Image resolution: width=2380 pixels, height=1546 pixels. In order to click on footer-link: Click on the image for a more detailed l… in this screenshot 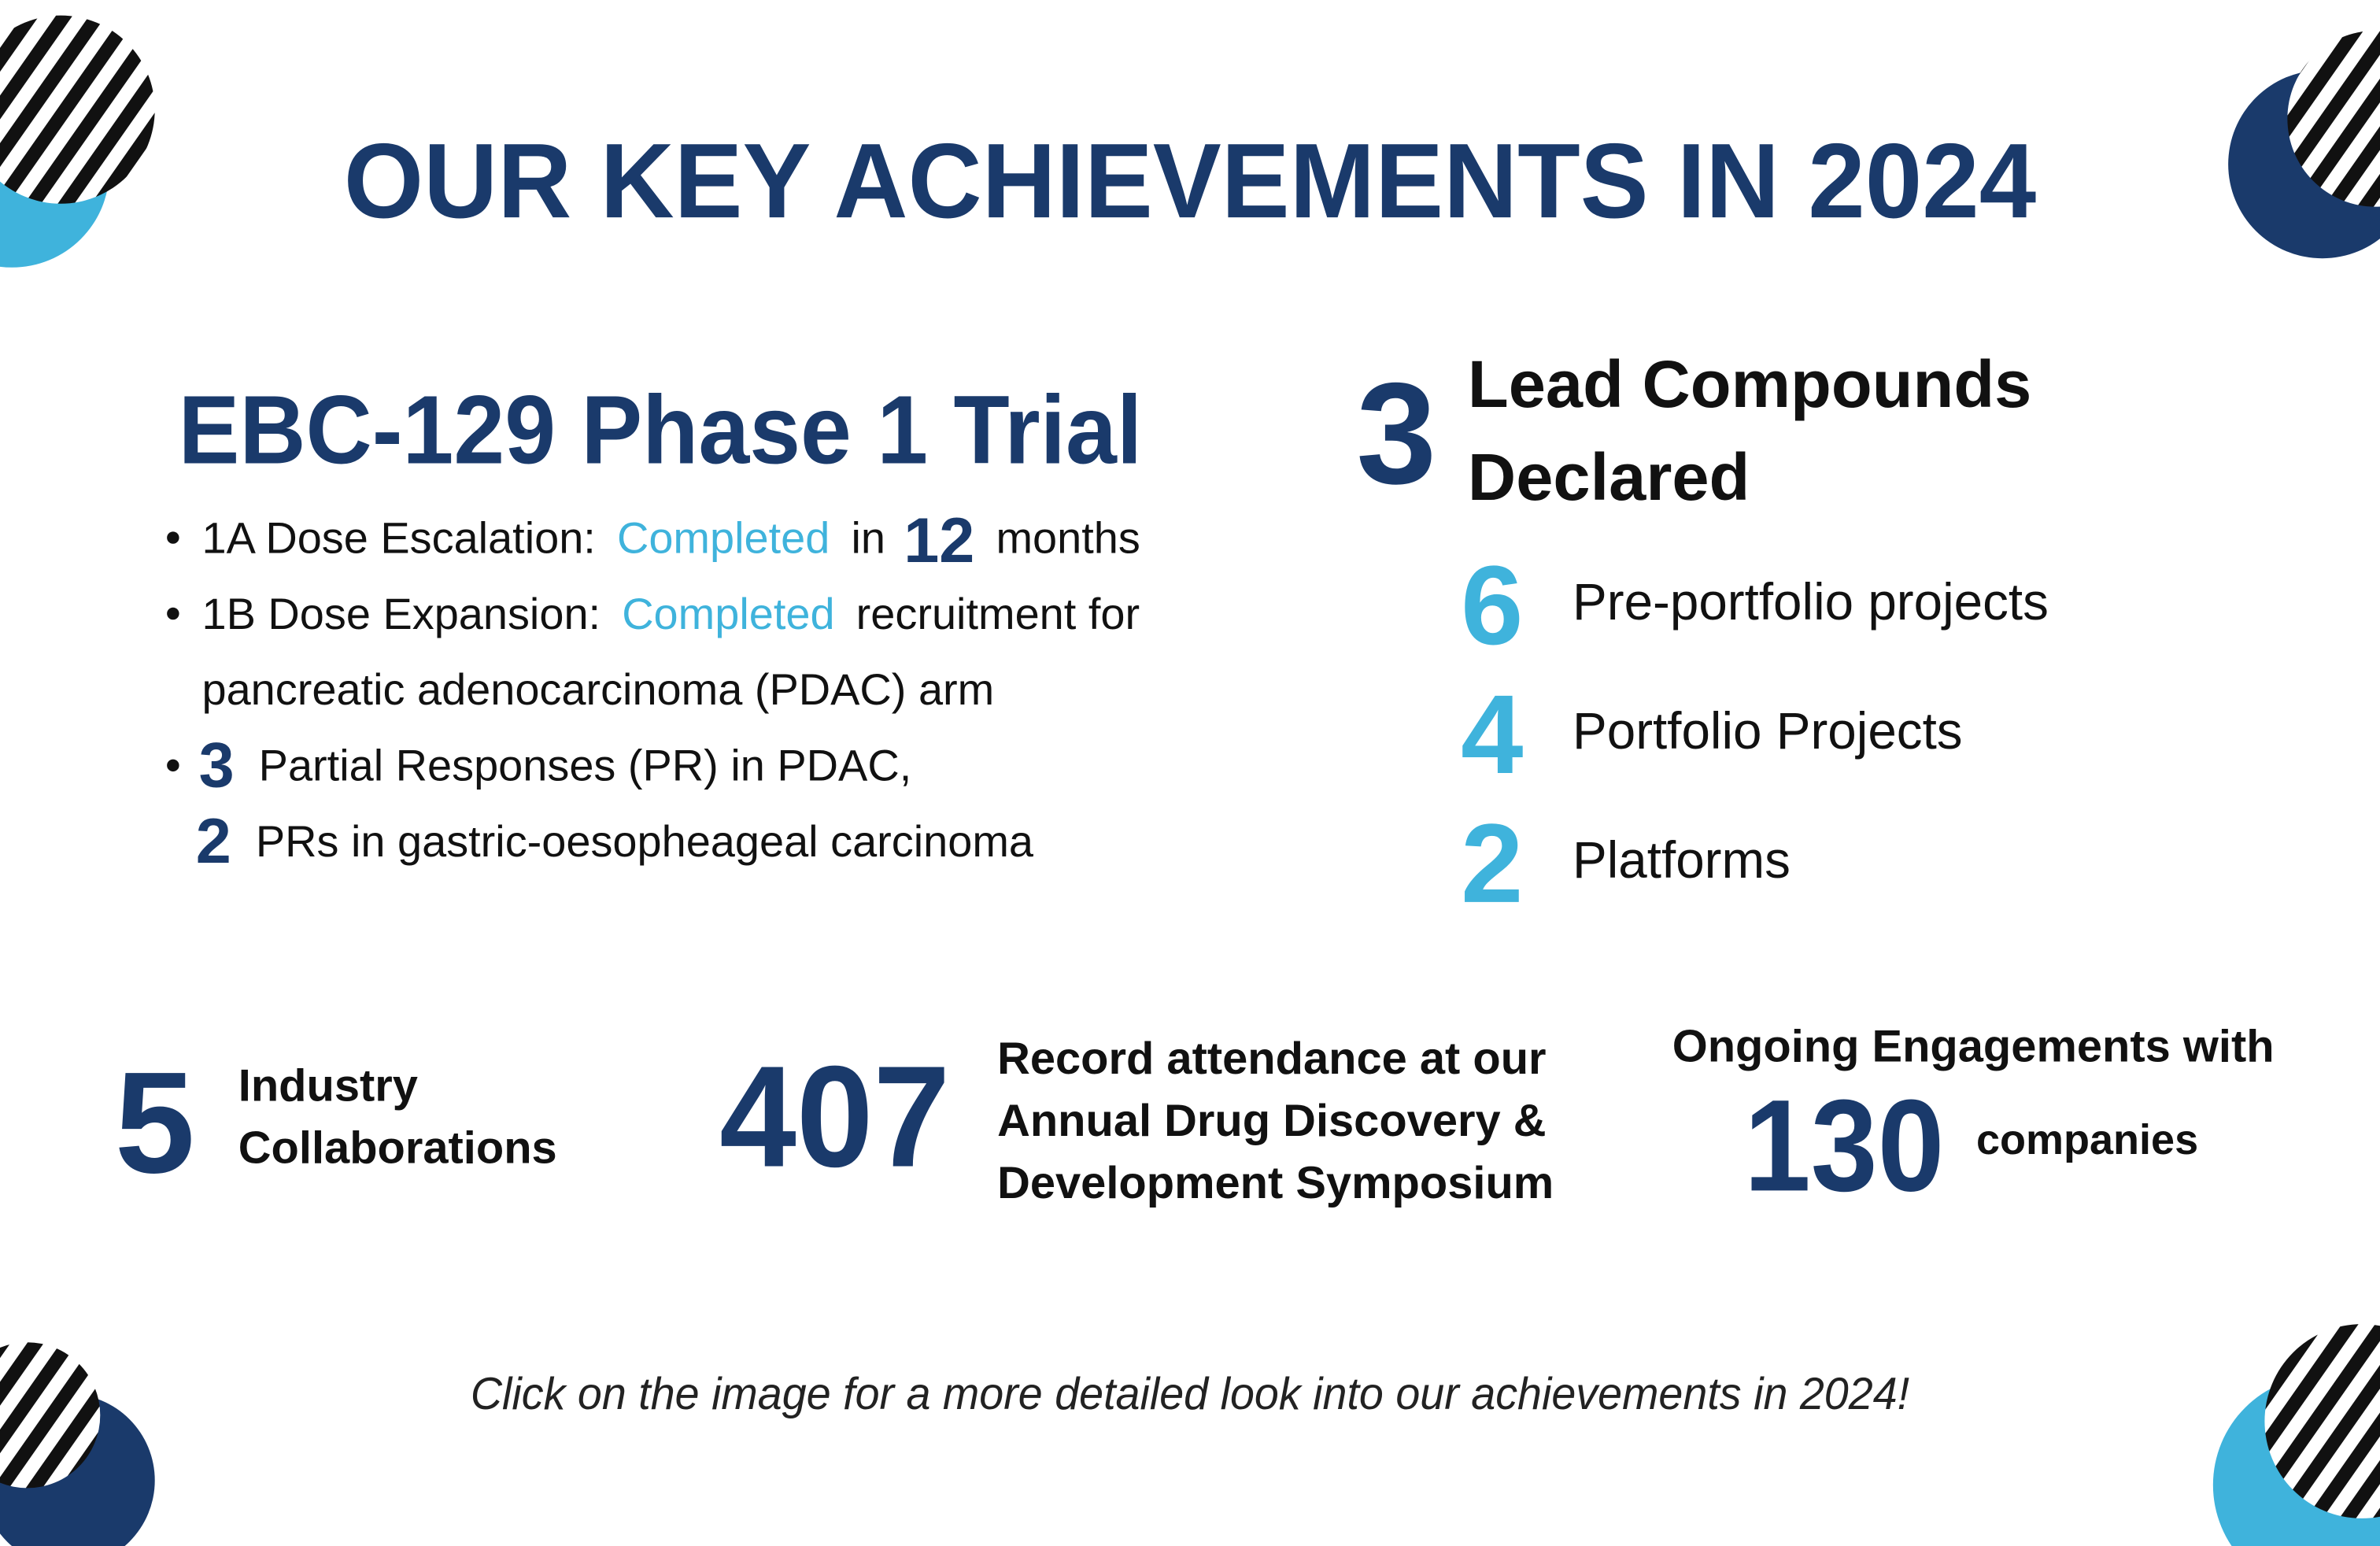, I will do `click(1190, 1394)`.